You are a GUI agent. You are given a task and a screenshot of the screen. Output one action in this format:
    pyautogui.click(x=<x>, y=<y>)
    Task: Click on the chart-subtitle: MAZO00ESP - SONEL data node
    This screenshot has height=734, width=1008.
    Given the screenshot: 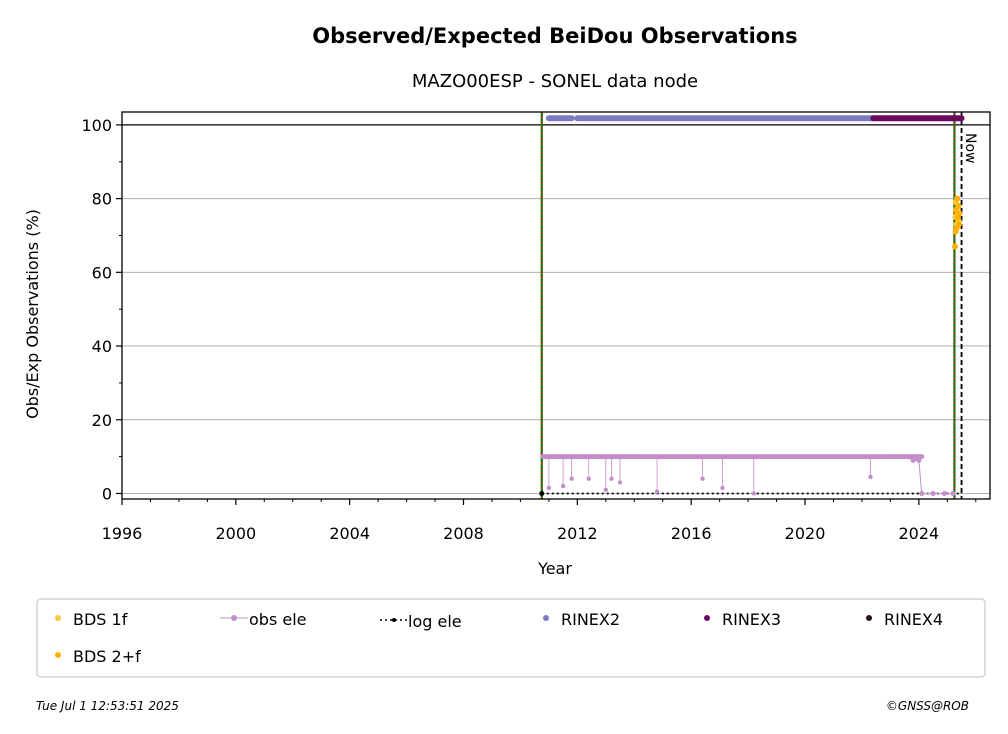 What is the action you would take?
    pyautogui.click(x=555, y=81)
    